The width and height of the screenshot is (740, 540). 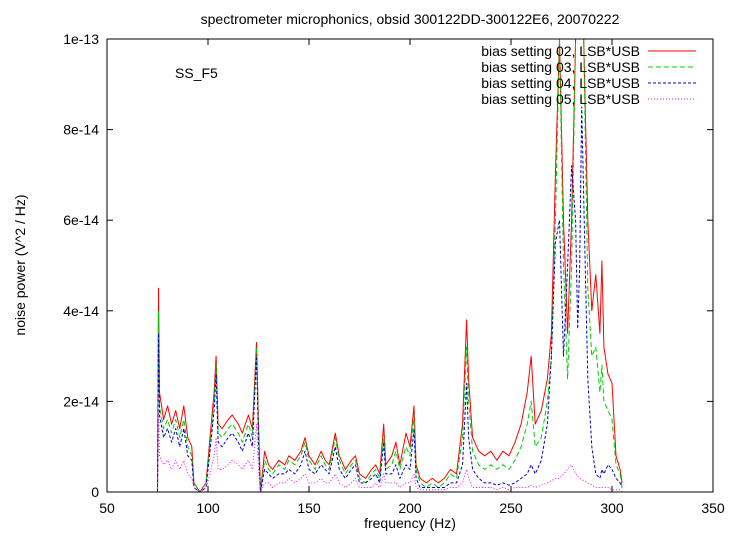 What do you see at coordinates (81, 401) in the screenshot?
I see `y-tick-label: 2e-14` at bounding box center [81, 401].